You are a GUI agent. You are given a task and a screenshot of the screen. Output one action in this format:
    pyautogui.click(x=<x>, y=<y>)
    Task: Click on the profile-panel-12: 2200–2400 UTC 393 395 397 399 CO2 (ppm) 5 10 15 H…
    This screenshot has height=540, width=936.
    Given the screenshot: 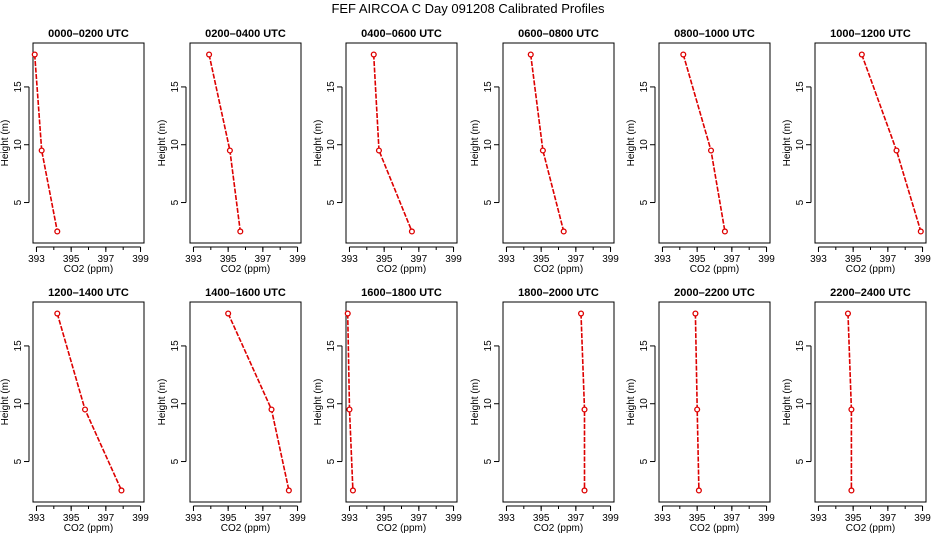 What is the action you would take?
    pyautogui.click(x=856, y=410)
    